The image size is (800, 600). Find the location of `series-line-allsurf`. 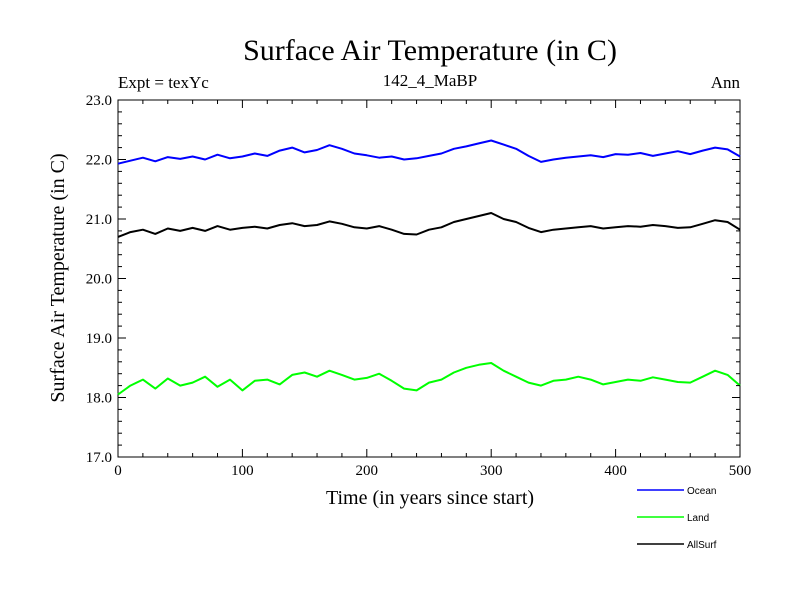

series-line-allsurf is located at coordinates (429, 225).